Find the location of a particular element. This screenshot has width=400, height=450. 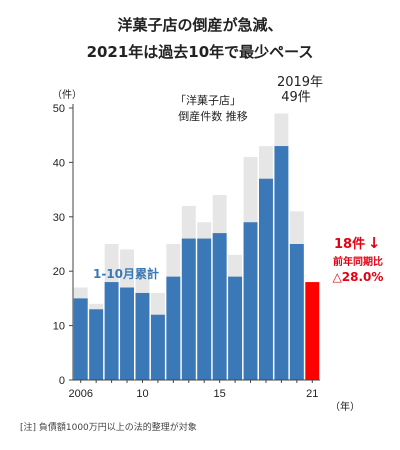

y-tick-label-0: 0 is located at coordinates (62, 381).